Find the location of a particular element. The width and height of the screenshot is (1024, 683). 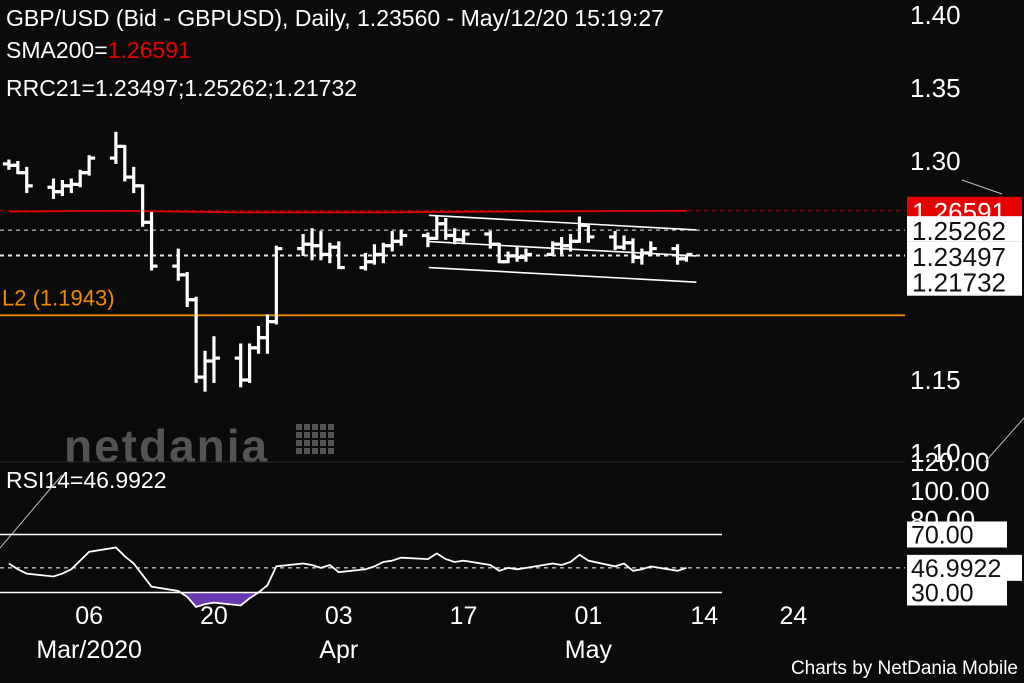

sma-label: SMA200= is located at coordinates (57, 50).